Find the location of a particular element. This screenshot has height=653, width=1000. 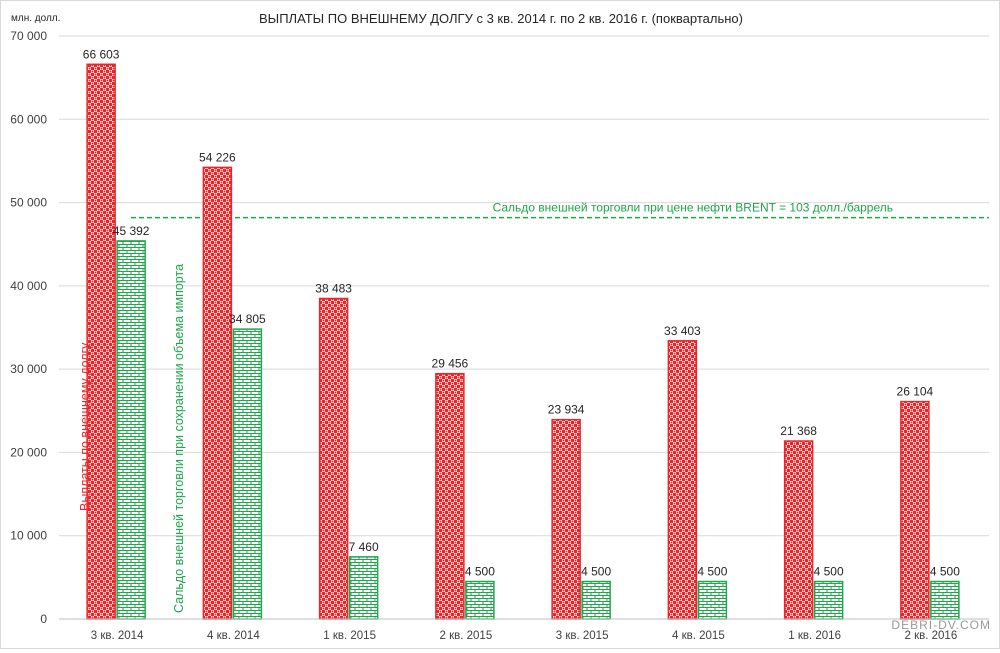

y-tick-label: 70 000 is located at coordinates (28, 36).